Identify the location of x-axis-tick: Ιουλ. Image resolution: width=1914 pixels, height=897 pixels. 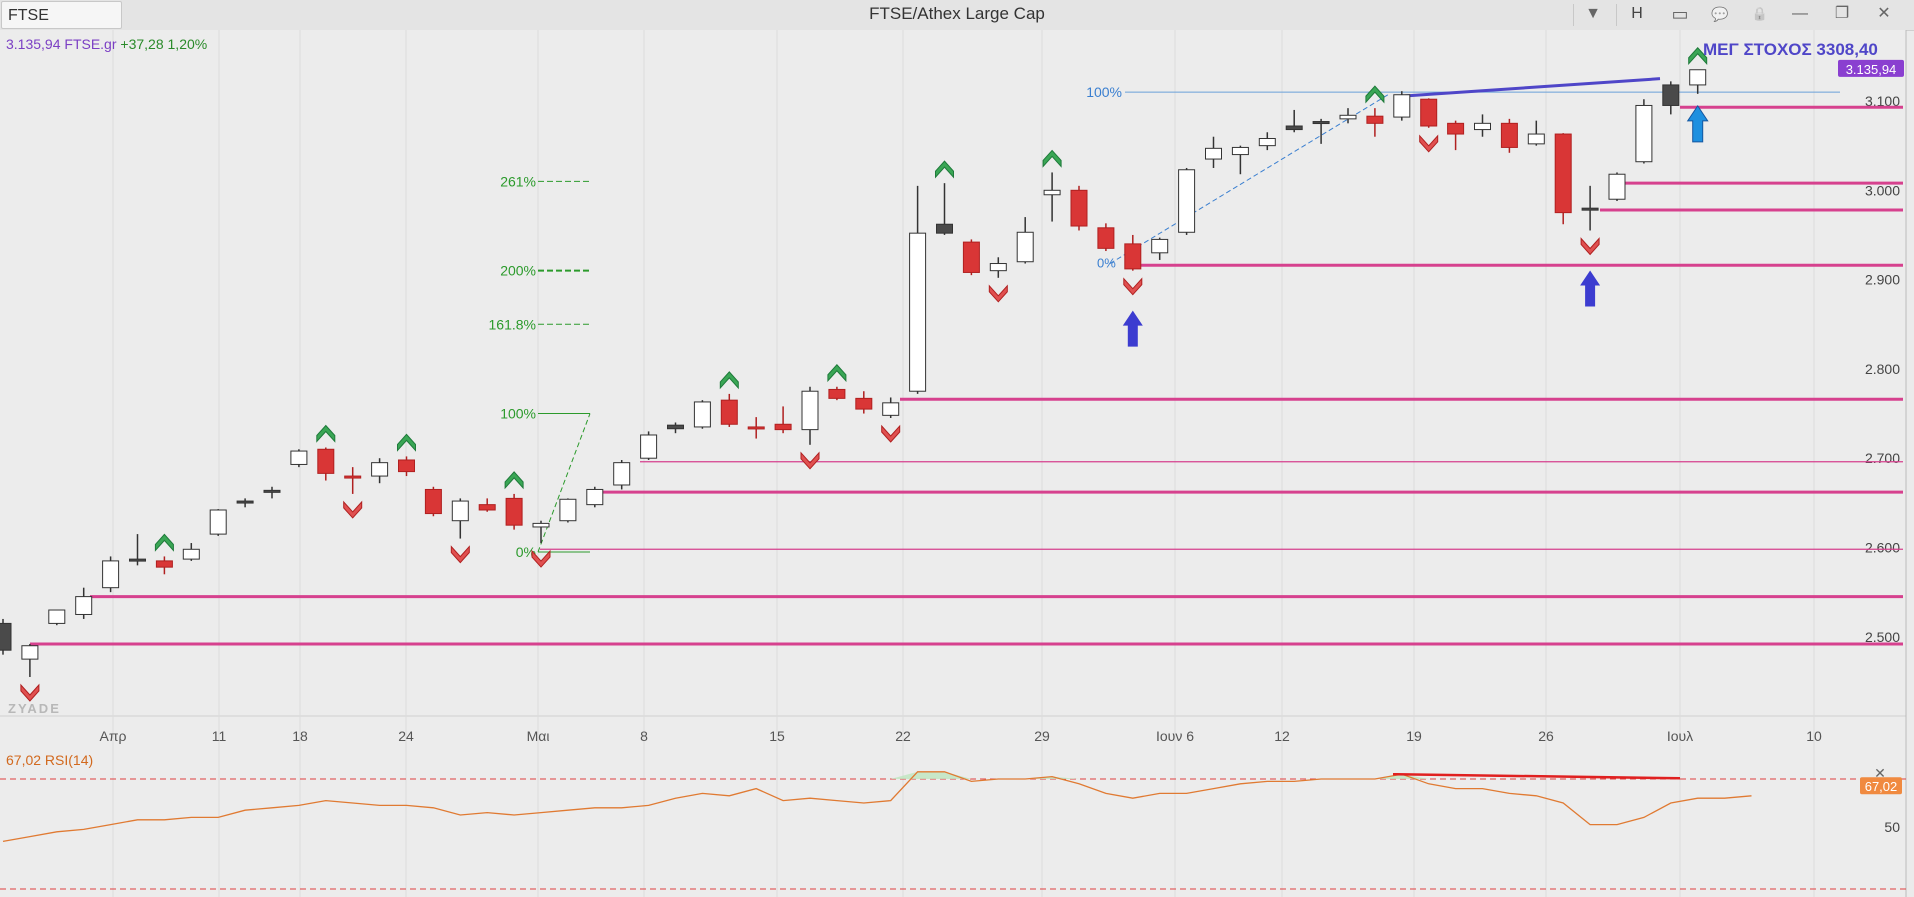
(1680, 736).